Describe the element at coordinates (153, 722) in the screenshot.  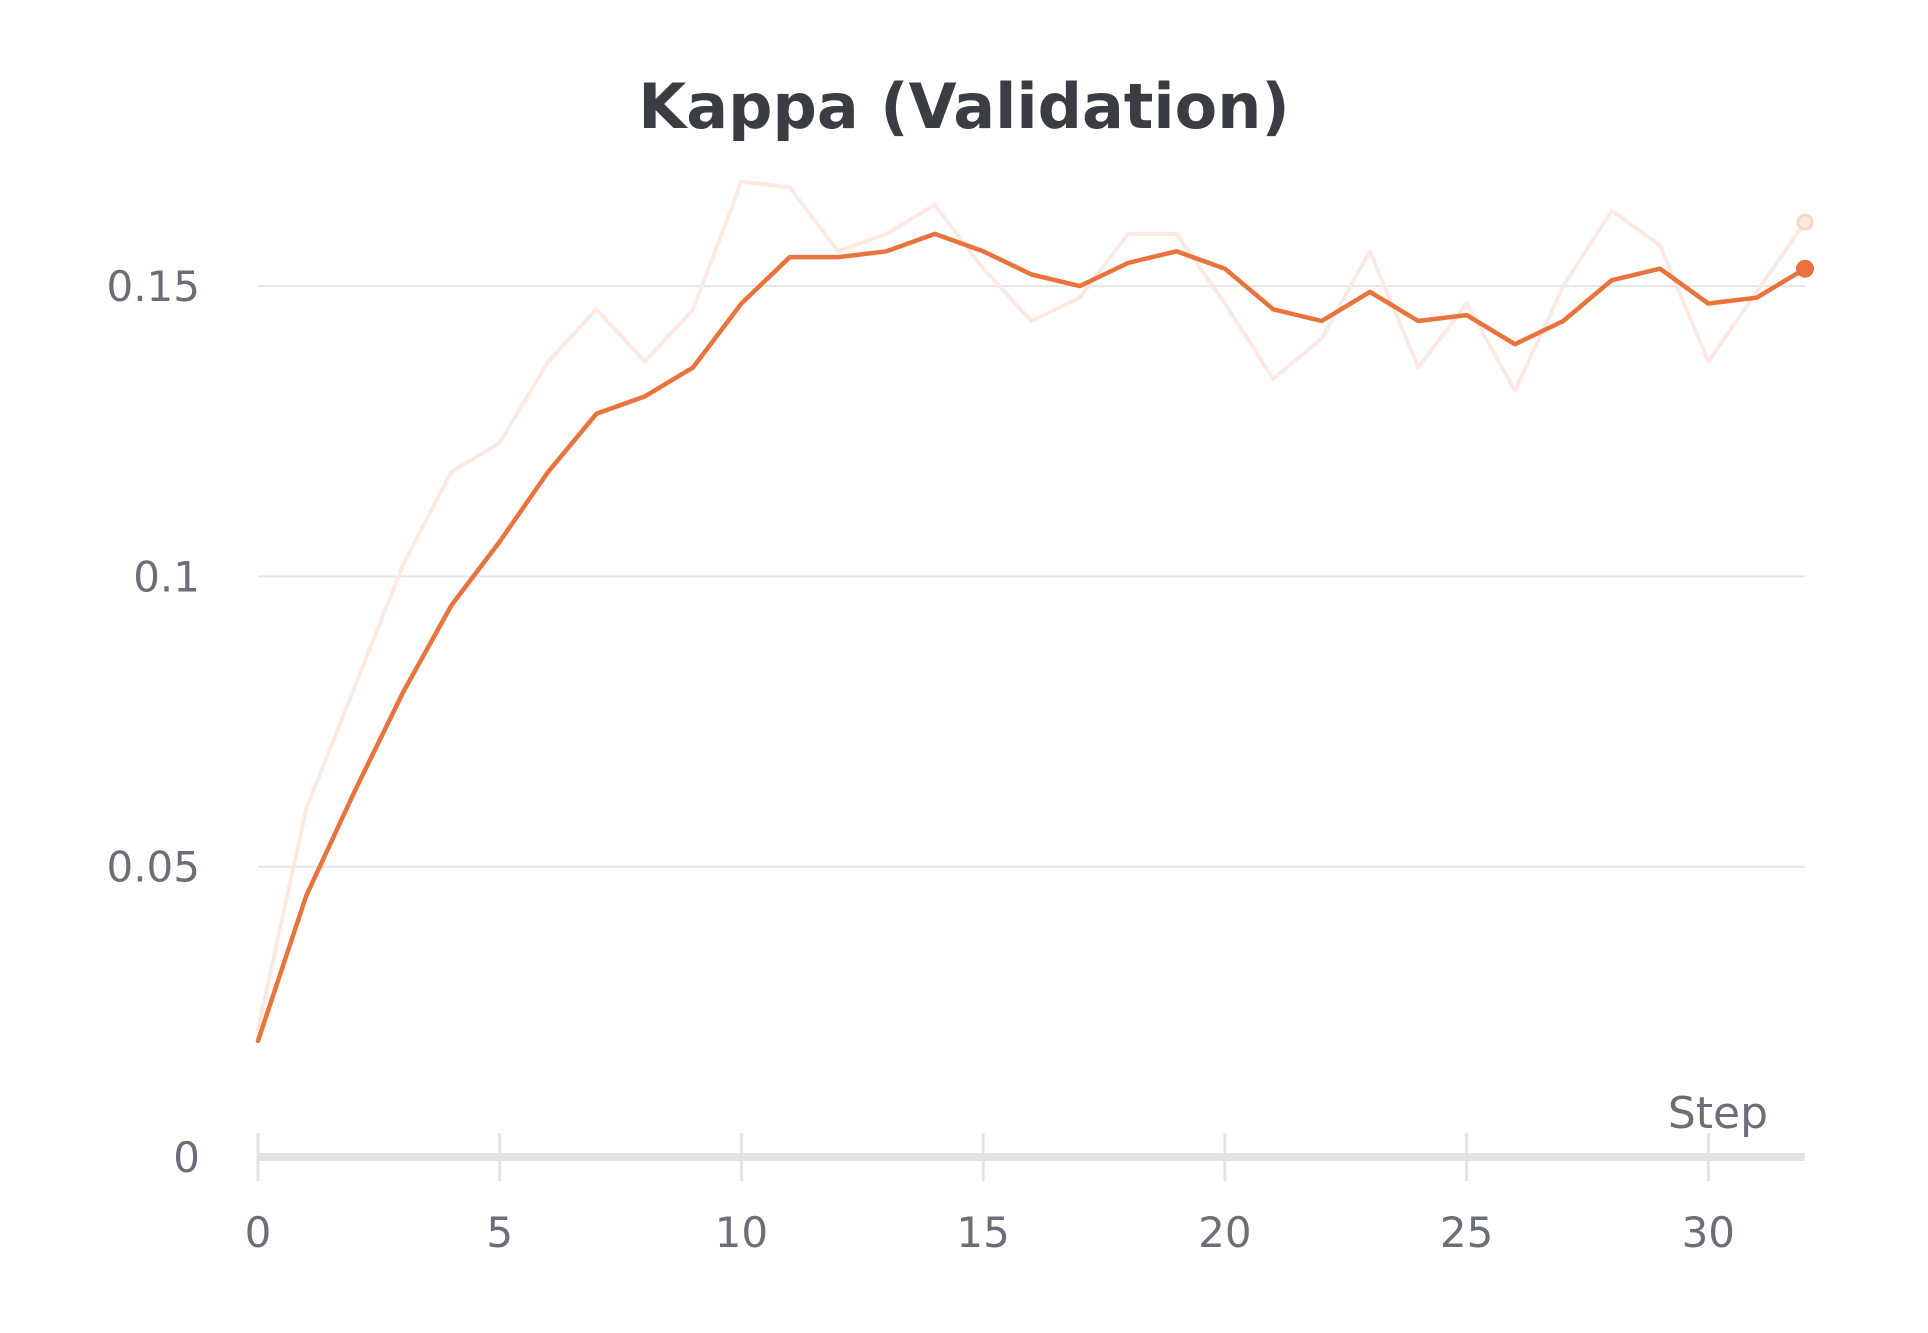
I see `y-axis-tick-labels: 0 0.05 0.1 0.15` at that location.